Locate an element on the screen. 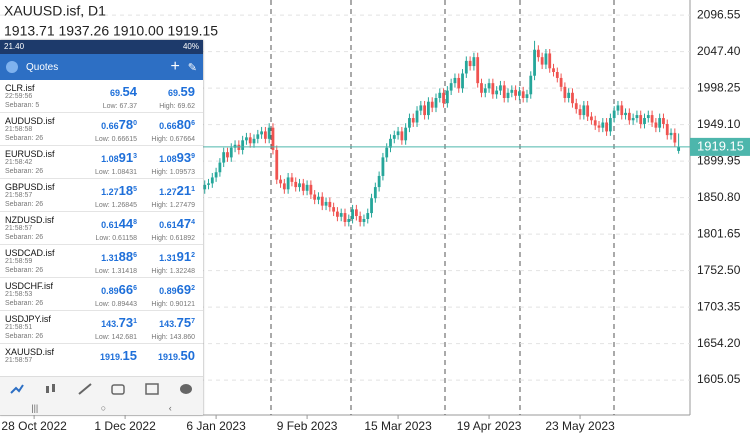 This screenshot has width=750, height=437. ask-part: 7 is located at coordinates (193, 321).